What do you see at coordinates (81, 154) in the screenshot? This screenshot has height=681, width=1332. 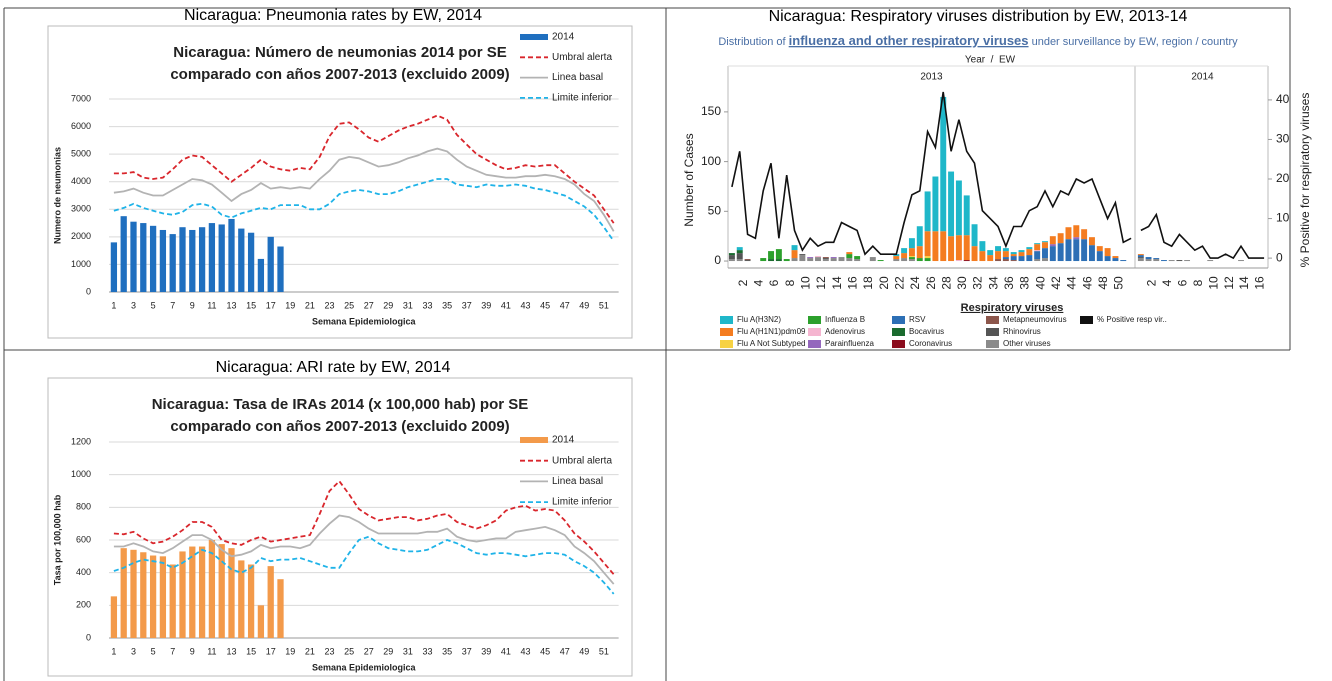 I see `y-tick-label: 5000` at bounding box center [81, 154].